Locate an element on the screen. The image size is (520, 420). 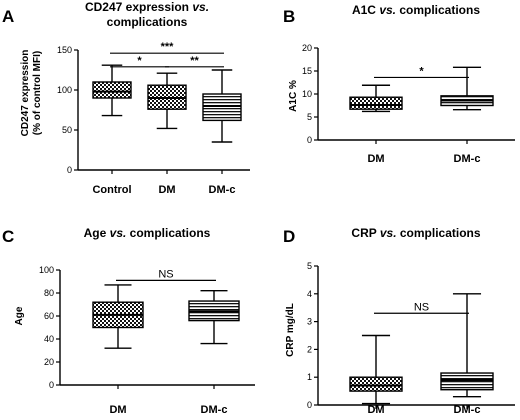
title-part: A1C is located at coordinates (365, 10).